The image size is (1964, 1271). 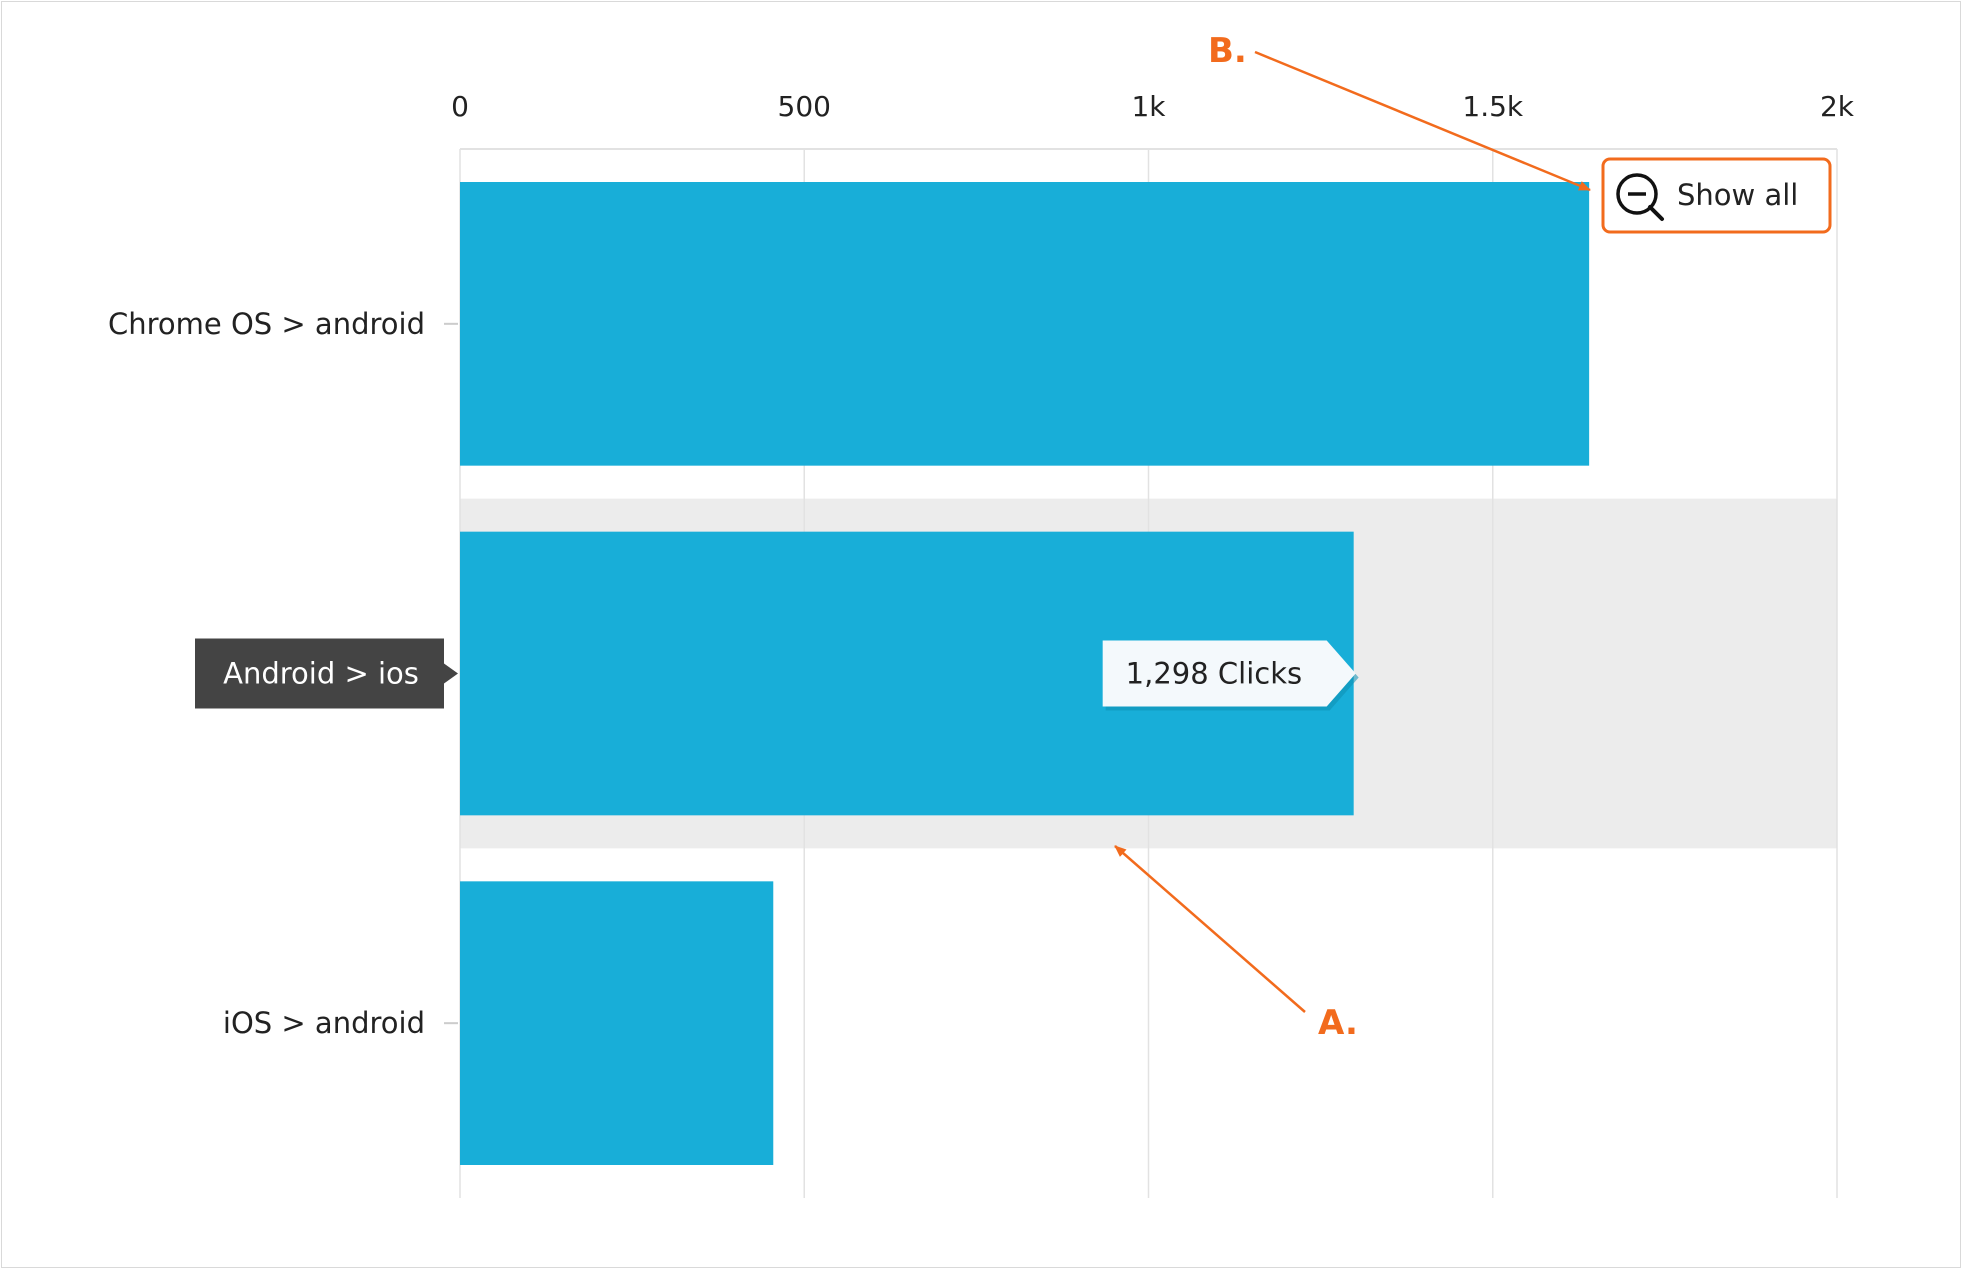 I want to click on annotation-a: A., so click(x=1236, y=944).